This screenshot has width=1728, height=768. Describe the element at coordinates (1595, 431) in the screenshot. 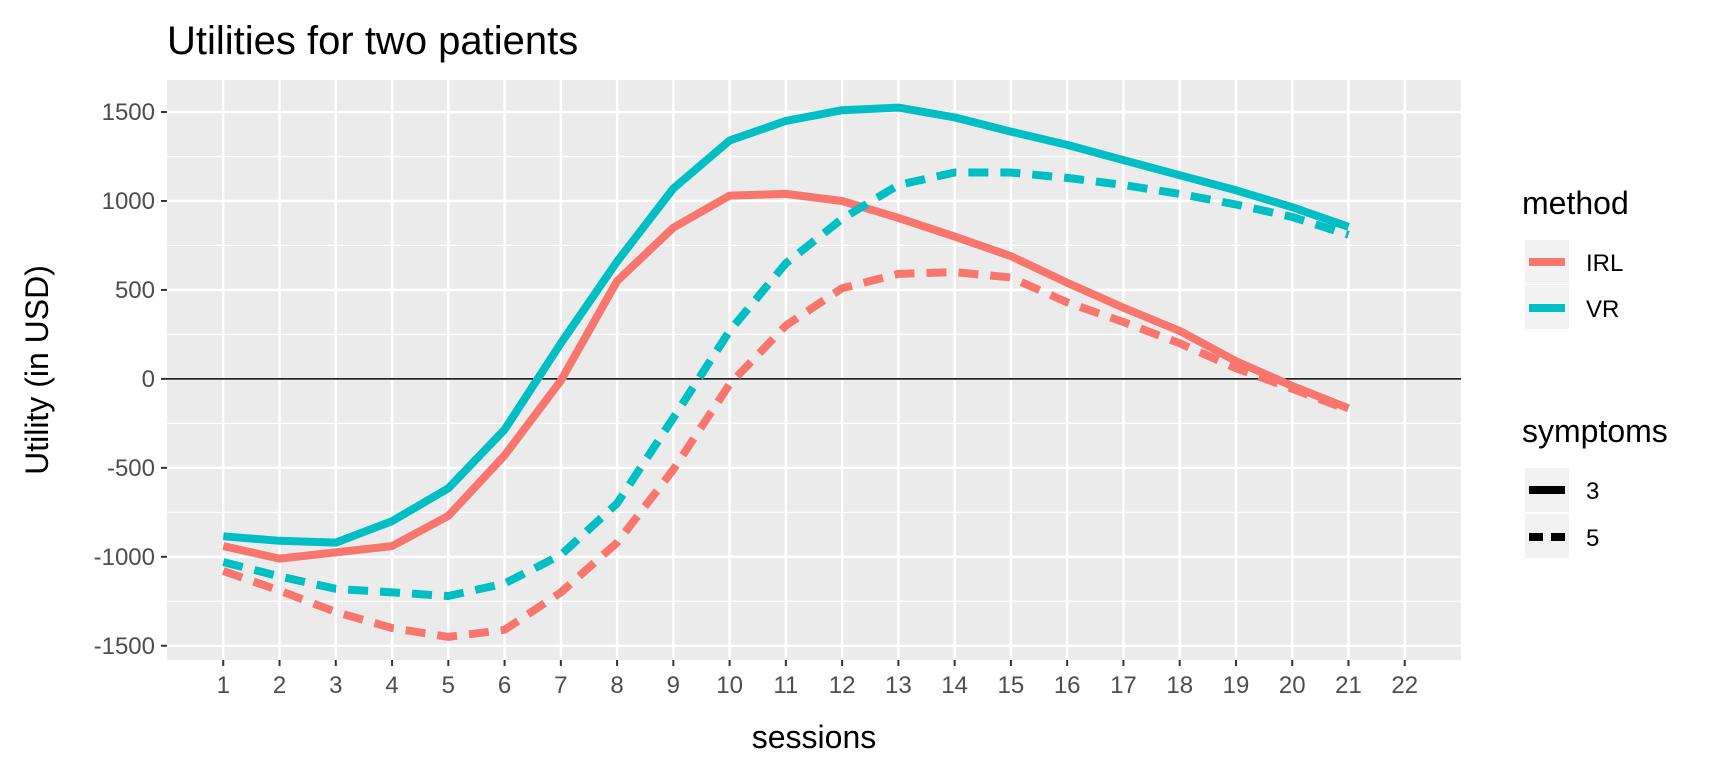

I see `legend-symptoms-title: symptoms` at that location.